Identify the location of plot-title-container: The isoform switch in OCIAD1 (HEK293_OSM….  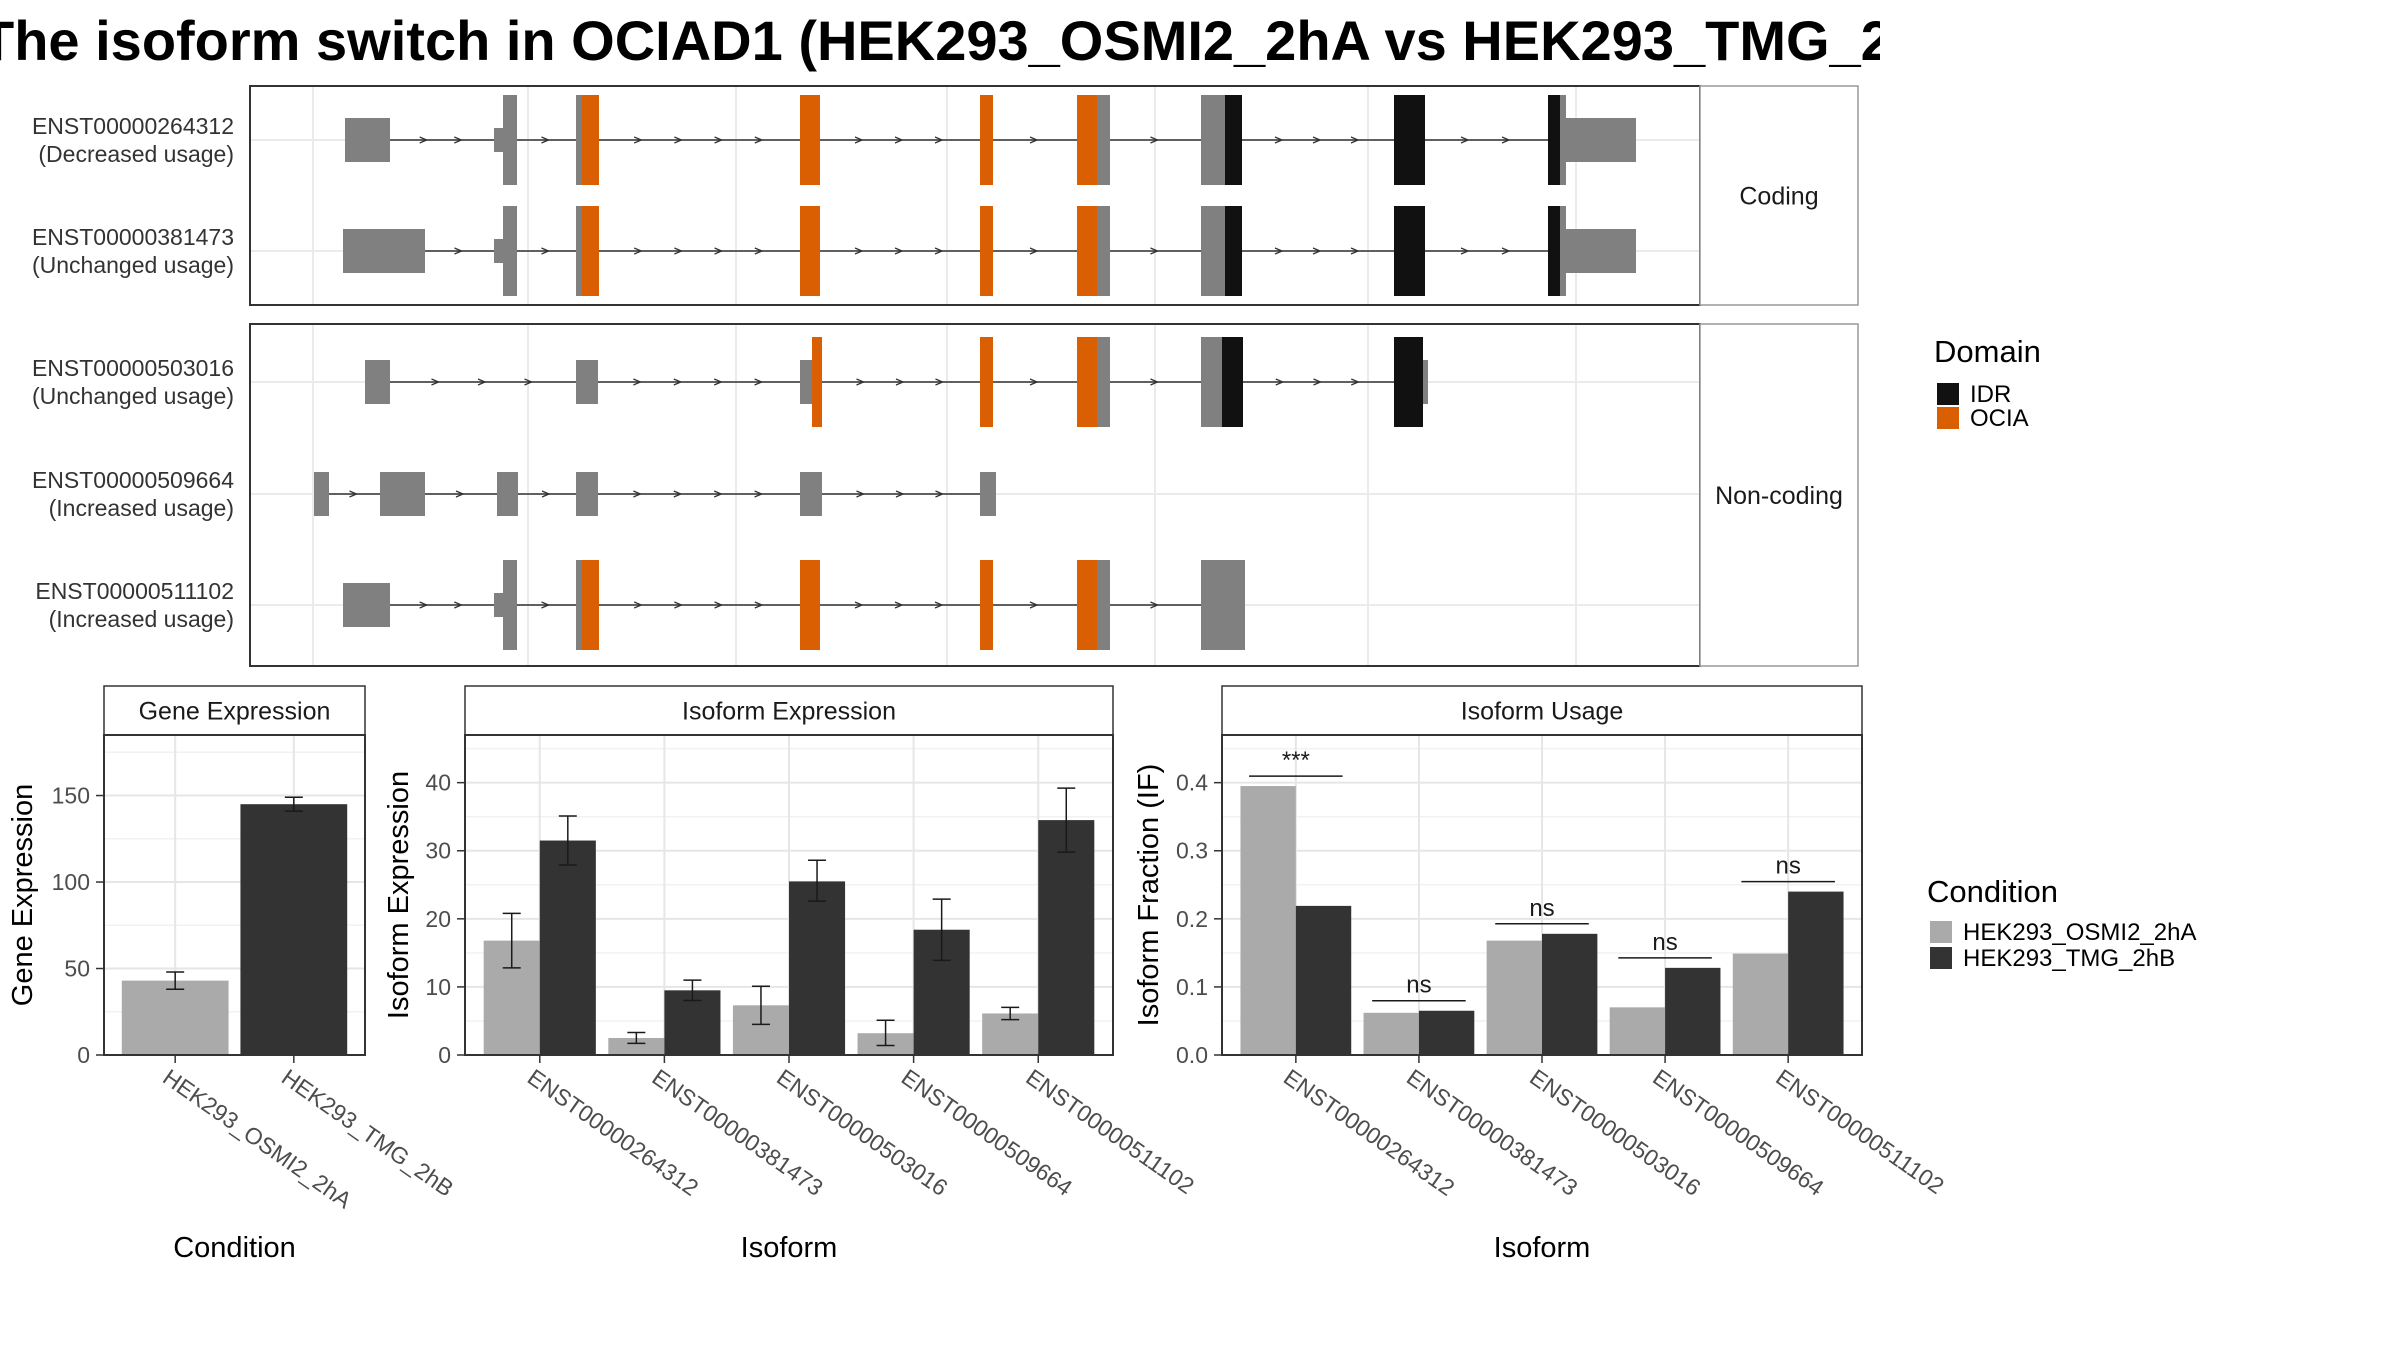
(940, 45).